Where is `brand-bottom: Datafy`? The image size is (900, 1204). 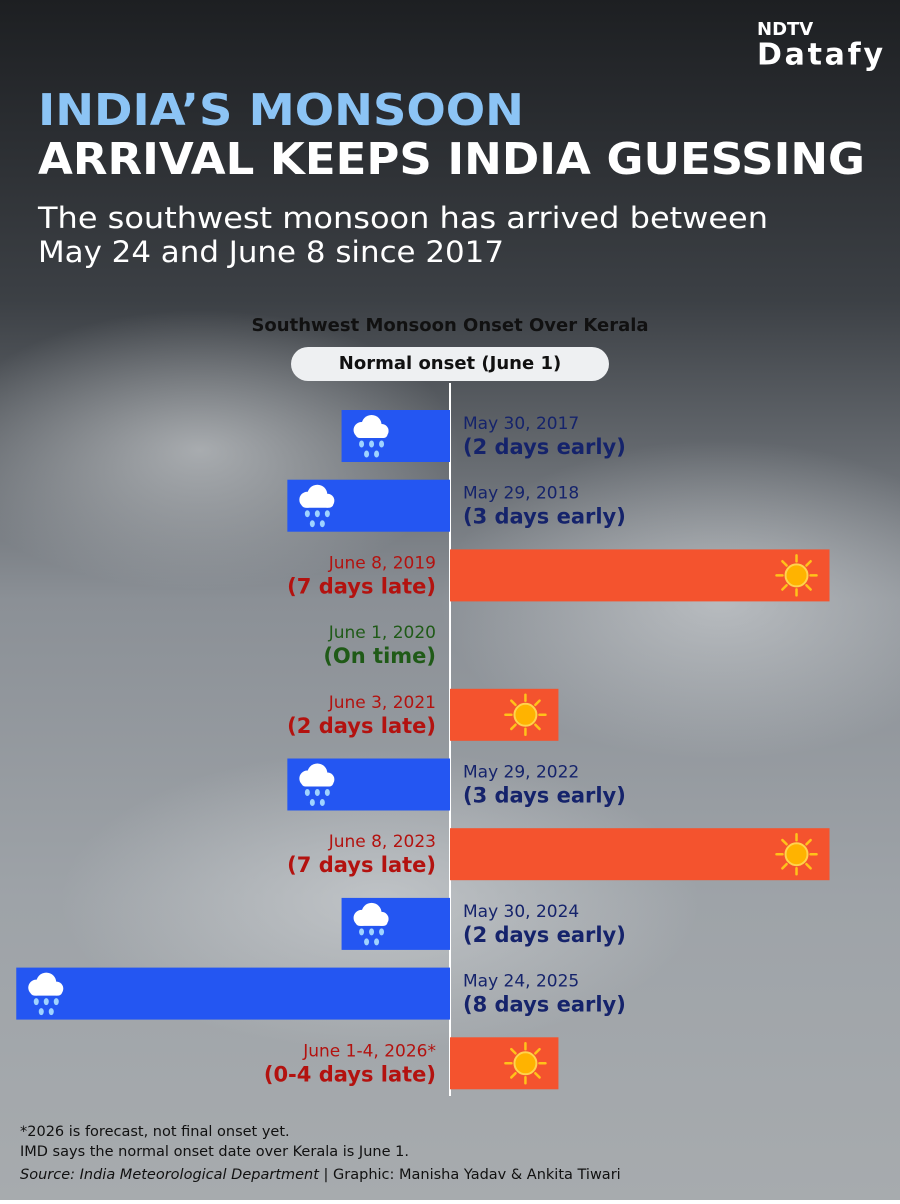 brand-bottom: Datafy is located at coordinates (820, 55).